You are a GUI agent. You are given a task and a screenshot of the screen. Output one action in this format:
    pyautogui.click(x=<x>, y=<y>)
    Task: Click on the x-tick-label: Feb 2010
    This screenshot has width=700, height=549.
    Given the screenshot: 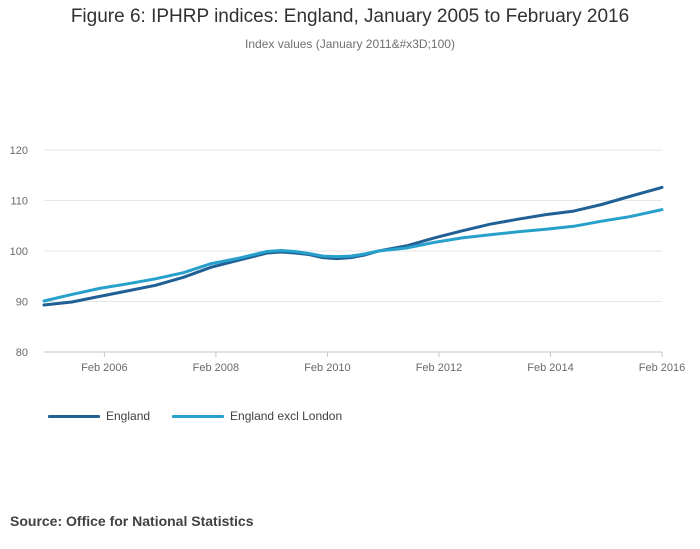 What is the action you would take?
    pyautogui.click(x=327, y=368)
    